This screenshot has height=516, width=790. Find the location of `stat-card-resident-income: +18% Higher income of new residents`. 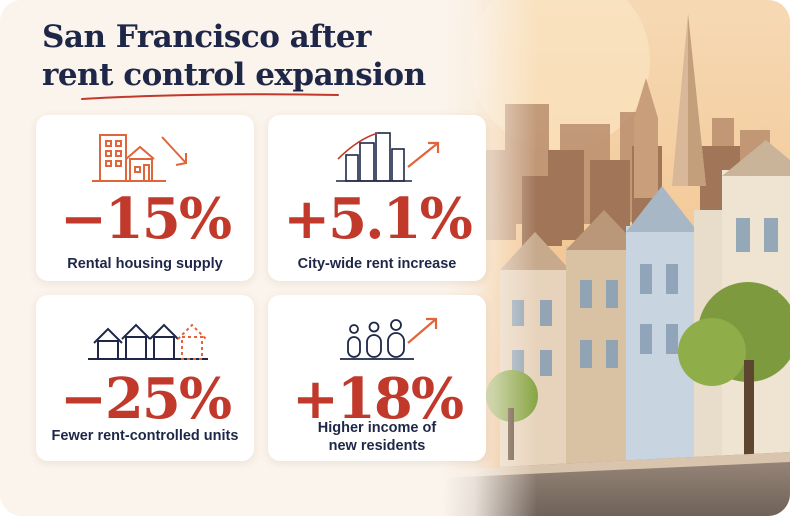

stat-card-resident-income: +18% Higher income of new residents is located at coordinates (377, 378).